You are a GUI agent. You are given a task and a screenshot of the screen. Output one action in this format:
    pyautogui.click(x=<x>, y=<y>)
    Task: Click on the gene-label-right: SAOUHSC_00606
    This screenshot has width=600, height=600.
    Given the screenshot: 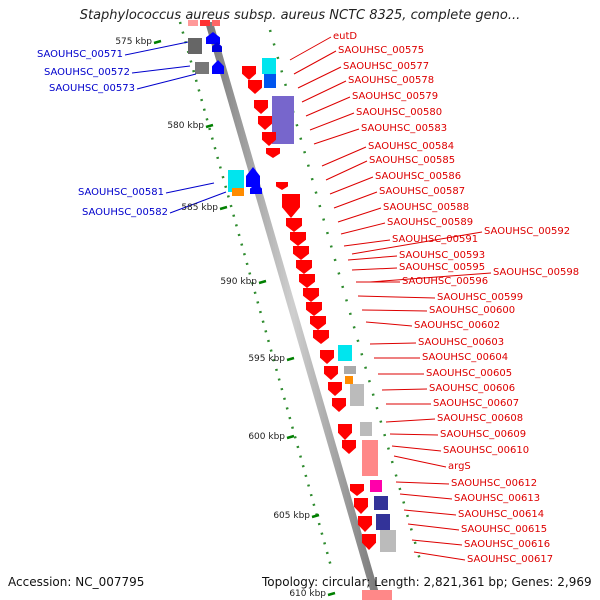 What is the action you would take?
    pyautogui.click(x=472, y=388)
    